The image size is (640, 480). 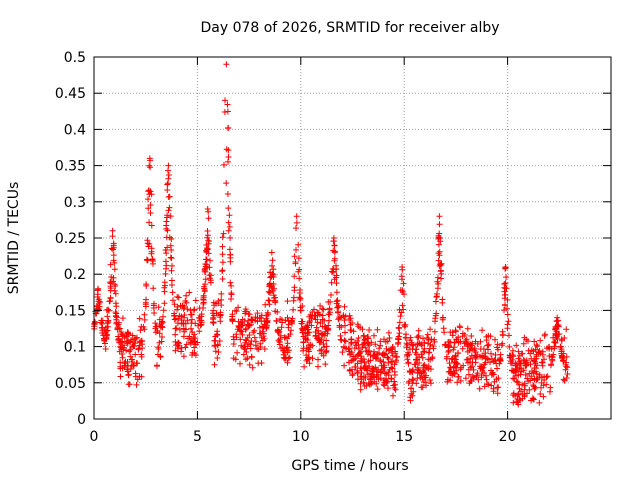 What do you see at coordinates (14, 238) in the screenshot?
I see `y-axis-label: SRMTID / TECUs` at bounding box center [14, 238].